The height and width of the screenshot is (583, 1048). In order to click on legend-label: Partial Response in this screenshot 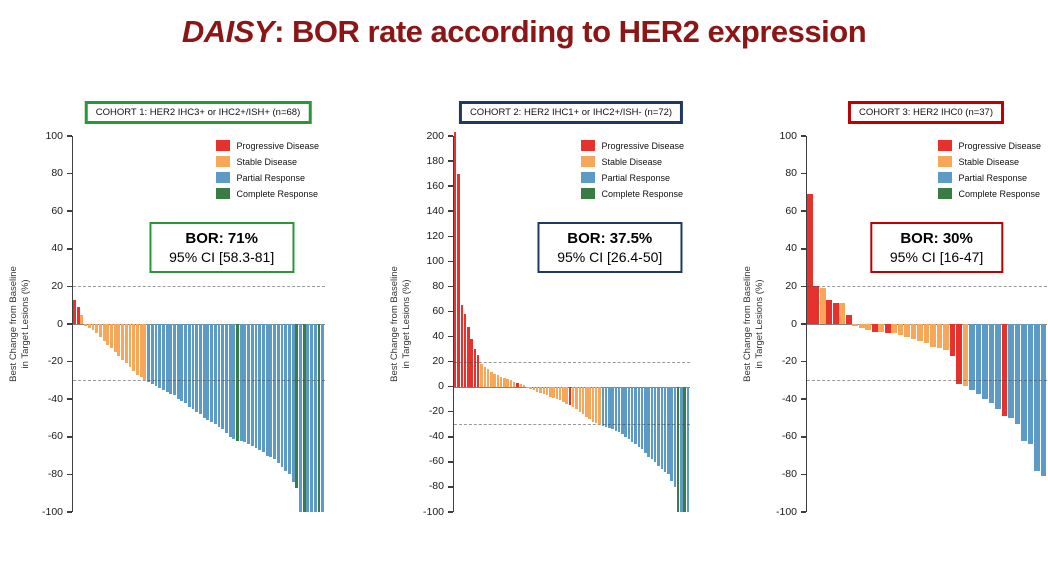, I will do `click(992, 177)`.